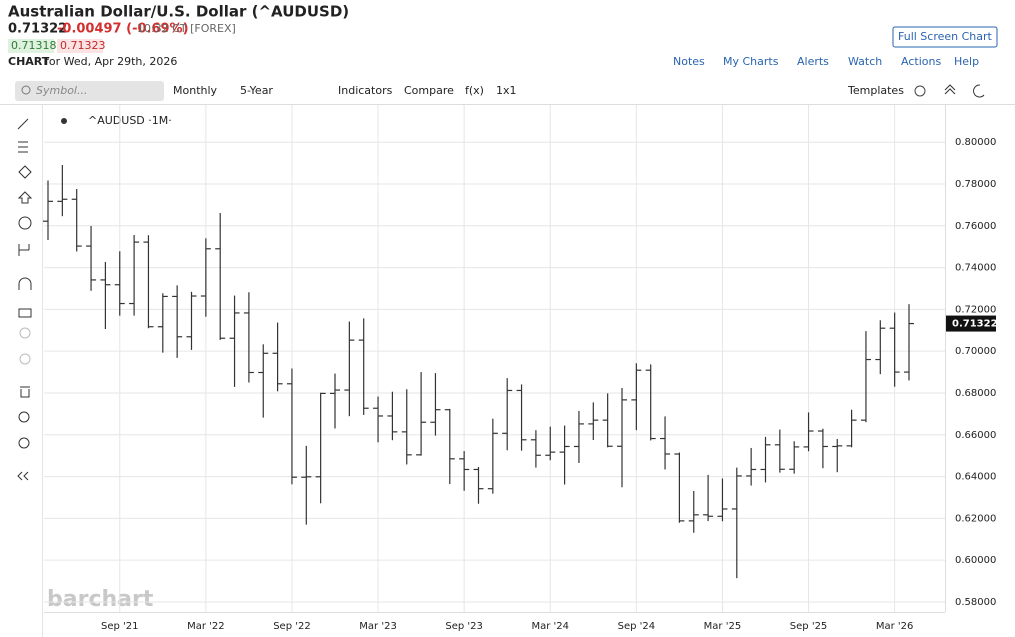  What do you see at coordinates (920, 91) in the screenshot?
I see `settings-icon` at bounding box center [920, 91].